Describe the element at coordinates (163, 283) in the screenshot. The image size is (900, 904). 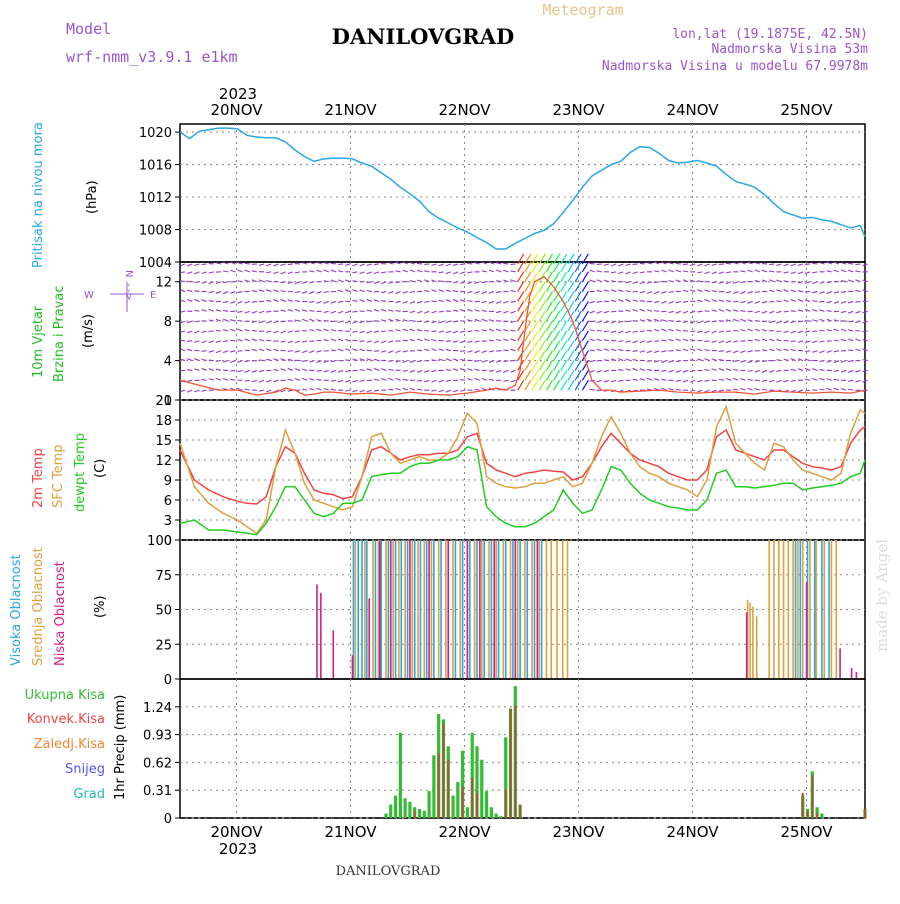
I see `y-tick-label: 12` at that location.